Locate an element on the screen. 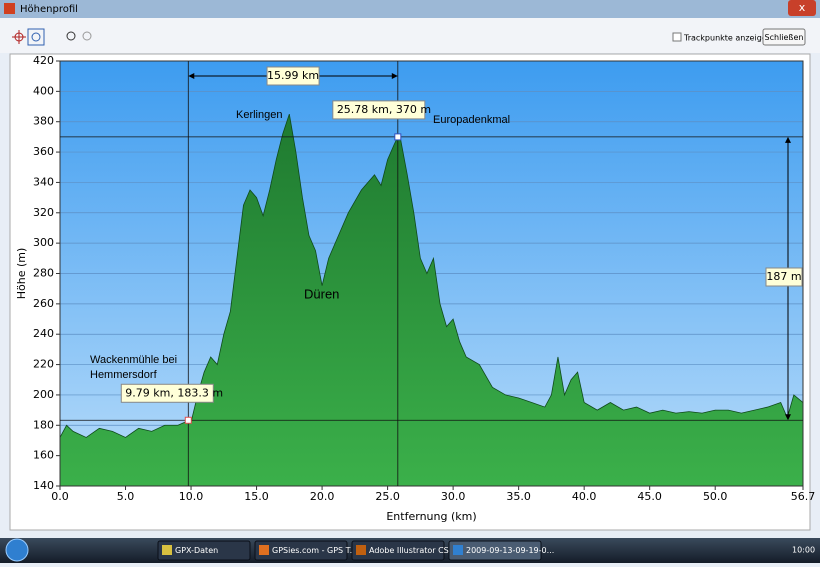  distance-label: 15.99 km is located at coordinates (293, 75).